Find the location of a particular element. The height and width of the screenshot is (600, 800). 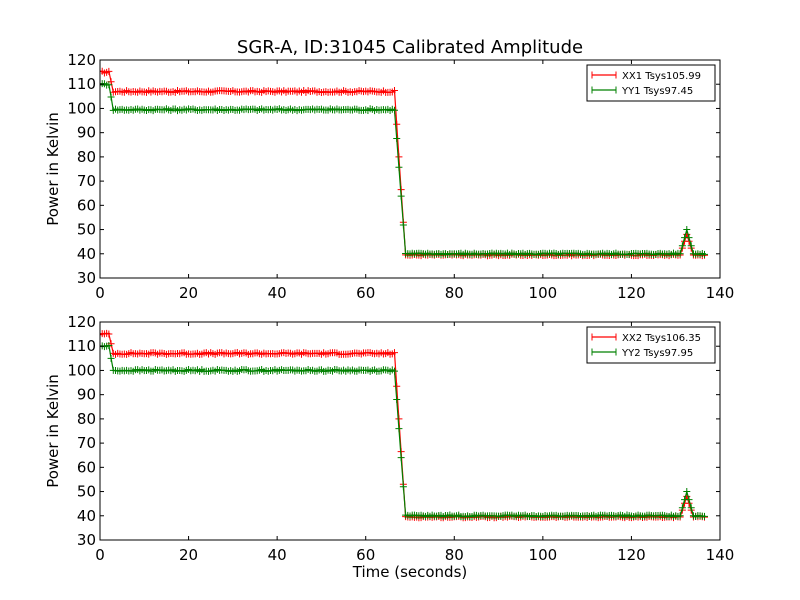

legend: XX2 Tsys106.35 YY2 Tsys97.95 is located at coordinates (651, 345).